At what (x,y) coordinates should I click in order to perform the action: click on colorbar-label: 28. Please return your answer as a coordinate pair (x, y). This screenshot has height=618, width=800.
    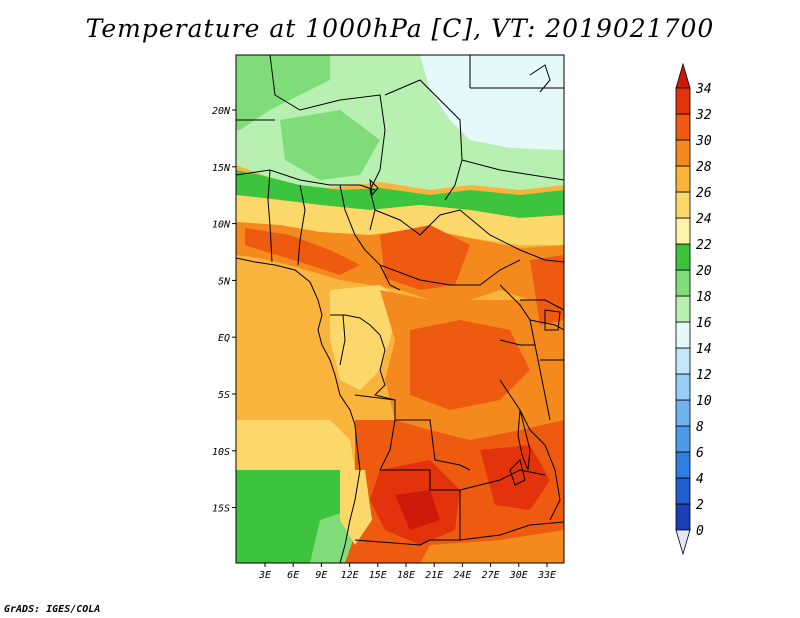
    Looking at the image, I should click on (704, 167).